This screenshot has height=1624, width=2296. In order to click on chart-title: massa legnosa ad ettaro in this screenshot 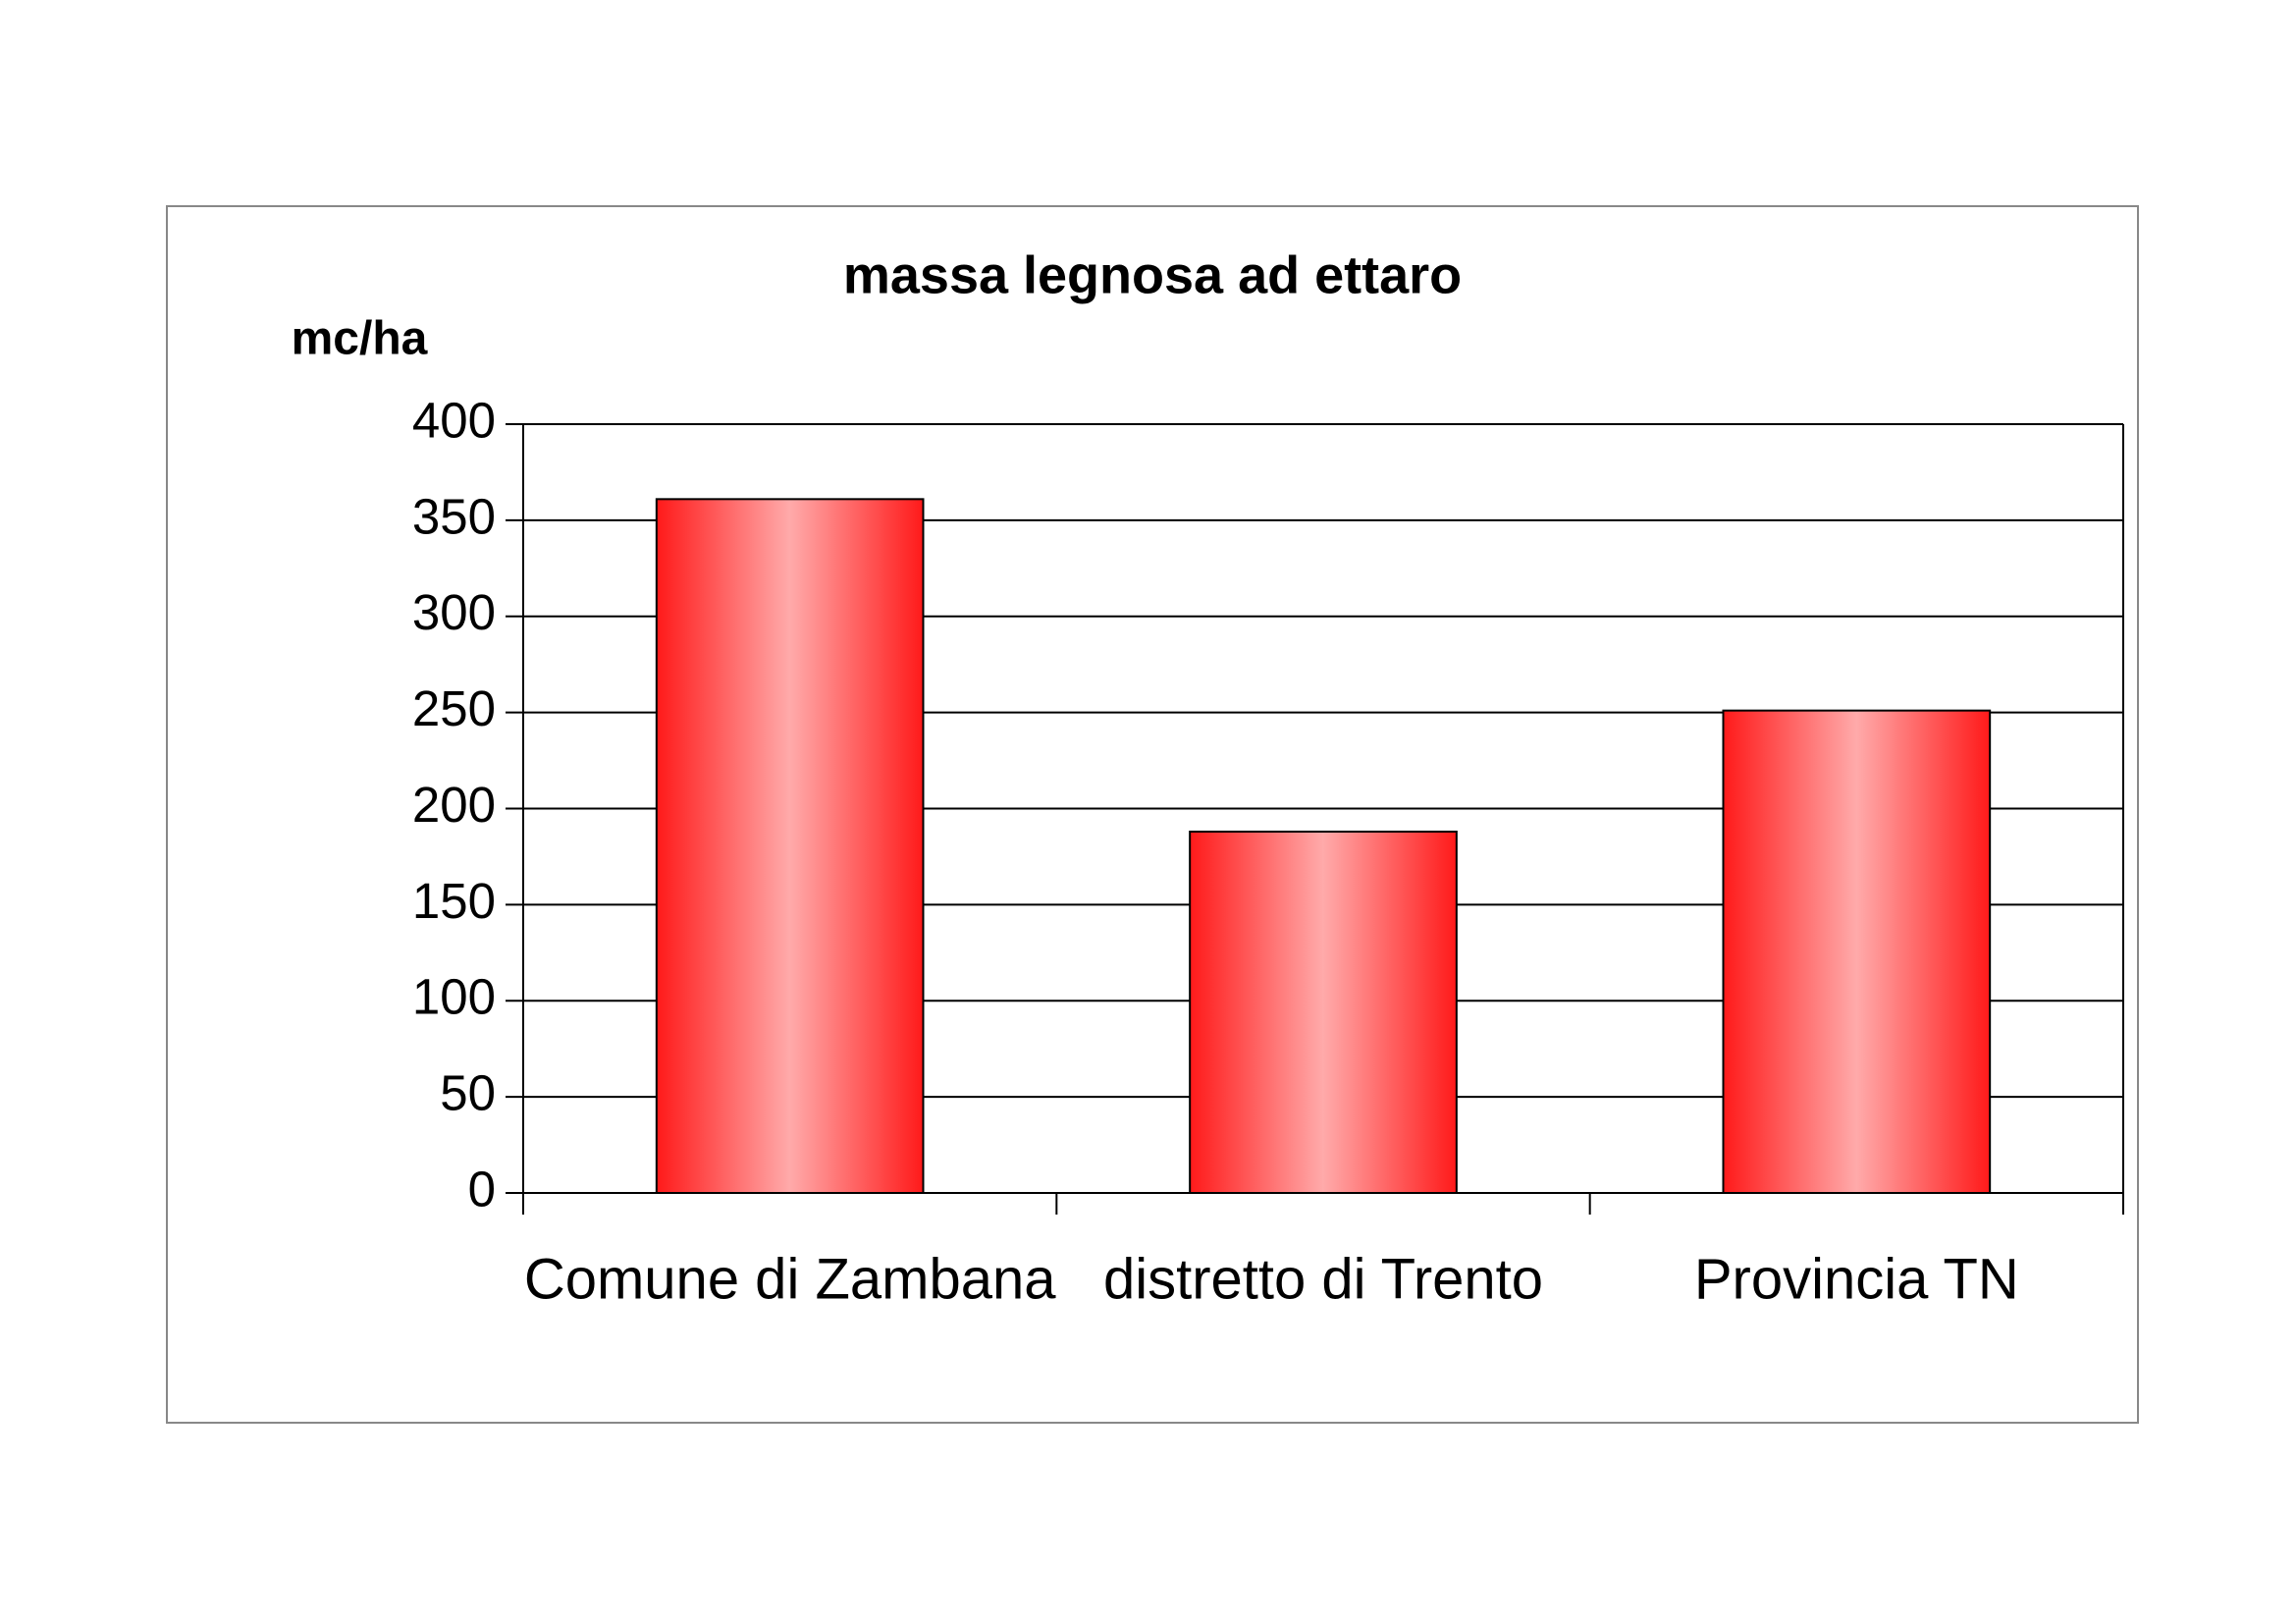, I will do `click(1152, 274)`.